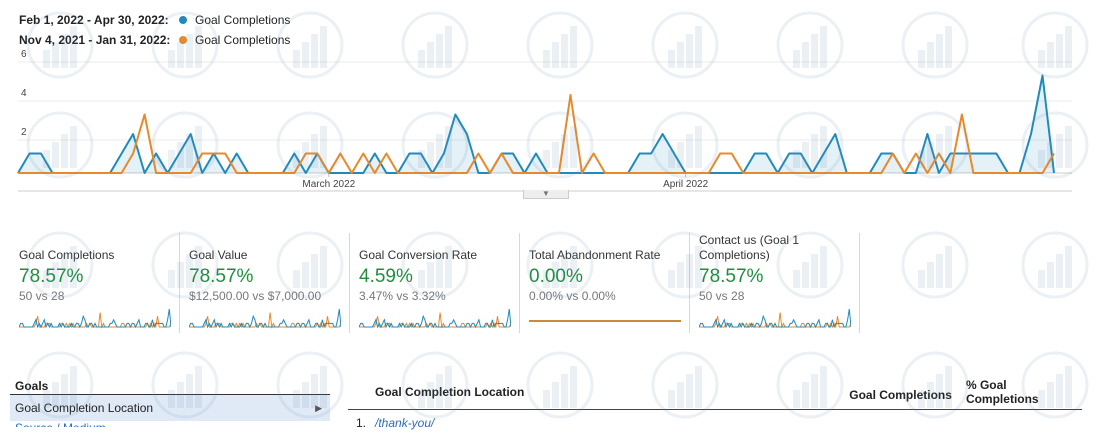 This screenshot has width=1102, height=436. What do you see at coordinates (685, 184) in the screenshot?
I see `x-tick-label: April 2022` at bounding box center [685, 184].